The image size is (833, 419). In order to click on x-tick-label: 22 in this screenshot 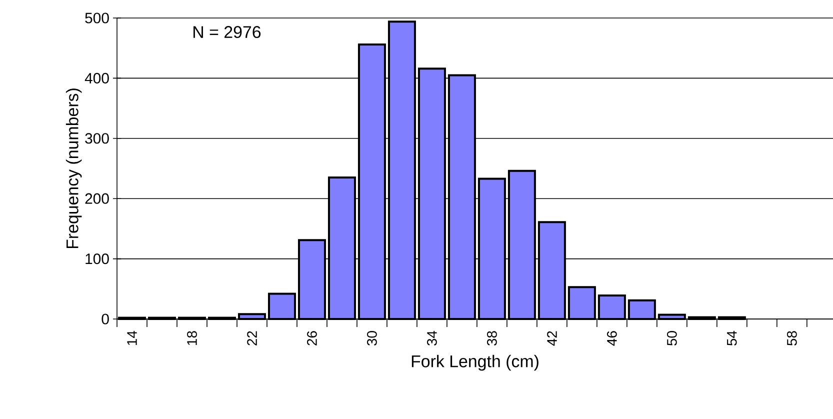, I will do `click(252, 338)`.